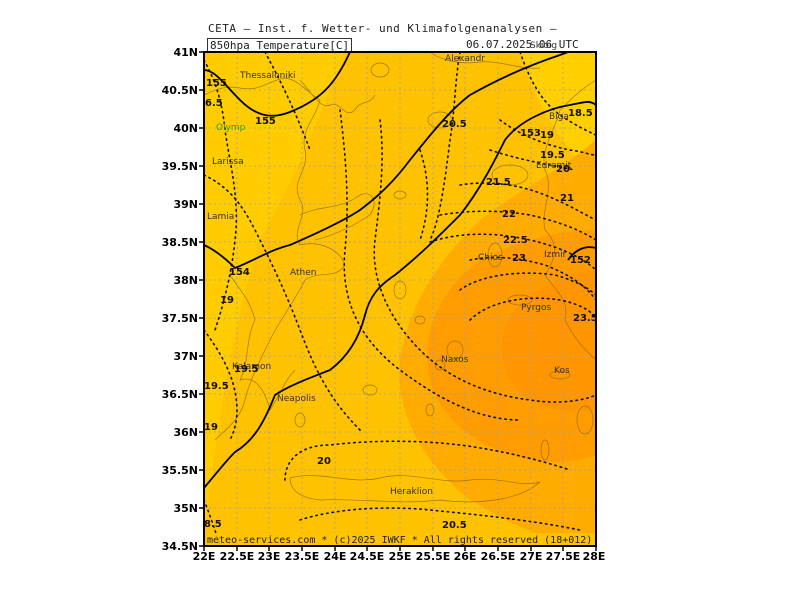 This screenshot has width=800, height=600. What do you see at coordinates (585, 318) in the screenshot?
I see `isoline-label-23-5: 23.5` at bounding box center [585, 318].